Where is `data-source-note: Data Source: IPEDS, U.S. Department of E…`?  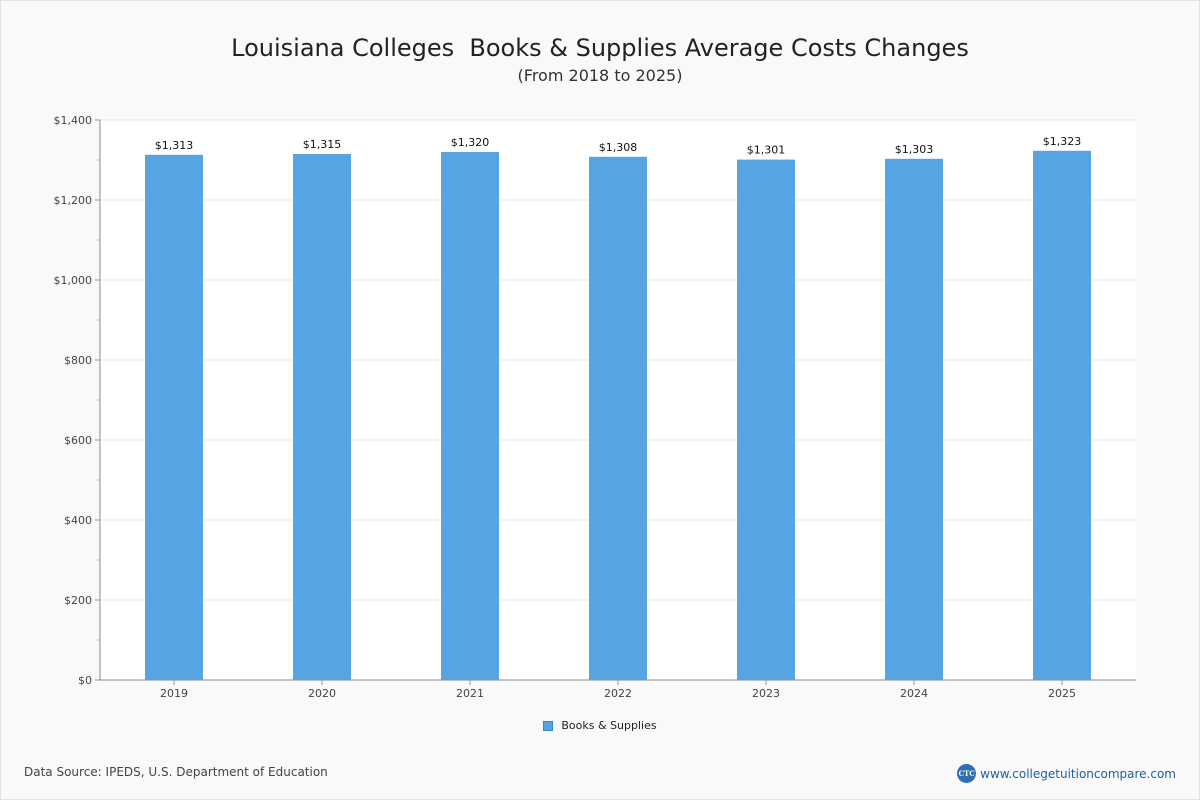 data-source-note: Data Source: IPEDS, U.S. Department of E… is located at coordinates (176, 772).